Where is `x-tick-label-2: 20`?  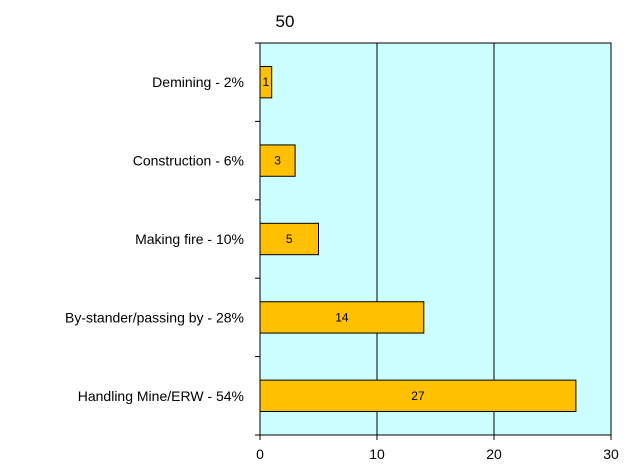 x-tick-label-2: 20 is located at coordinates (494, 454).